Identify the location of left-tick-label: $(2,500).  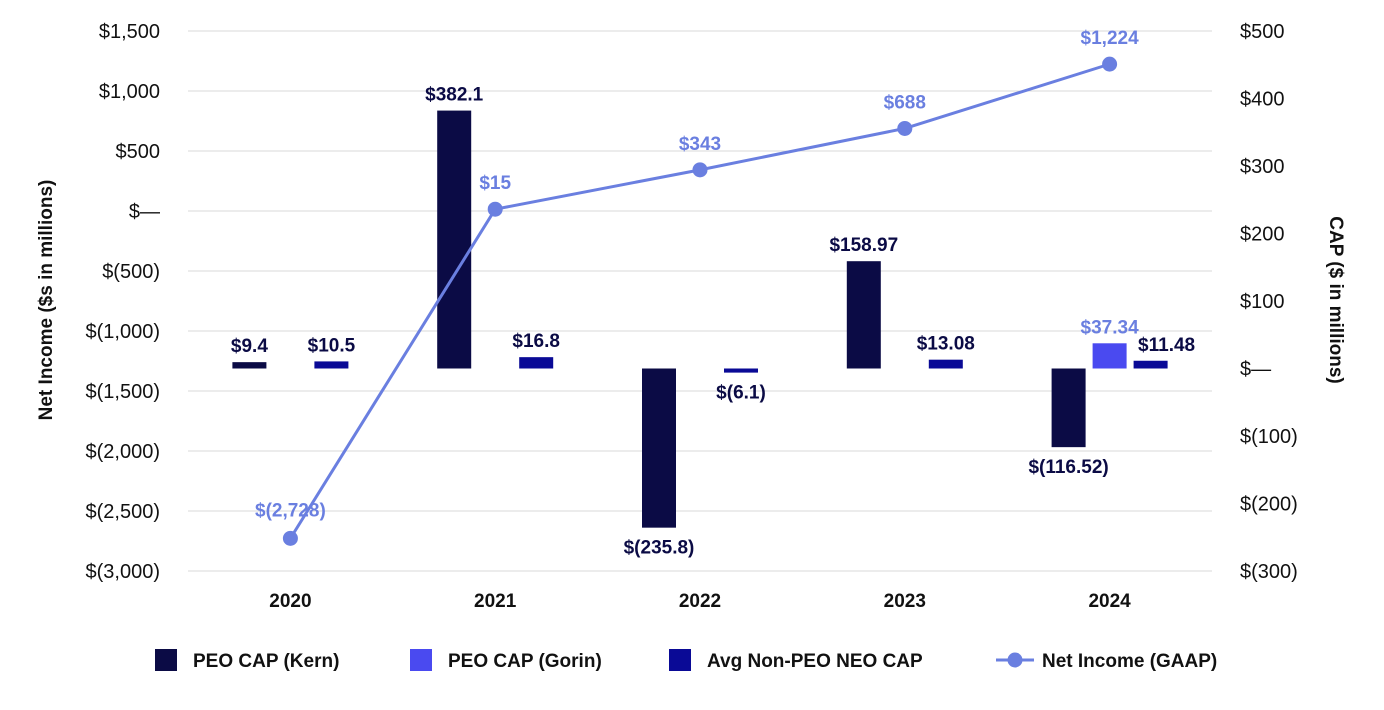
(123, 512).